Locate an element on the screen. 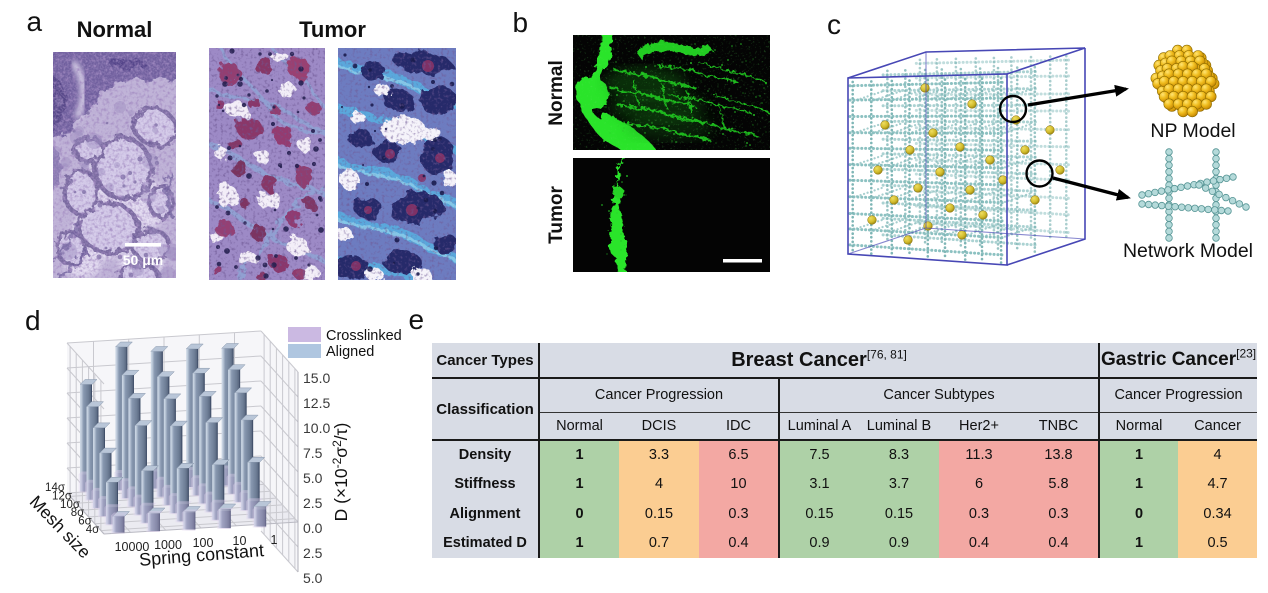 The width and height of the screenshot is (1268, 593). svg-text: Crosslinked is located at coordinates (364, 336).